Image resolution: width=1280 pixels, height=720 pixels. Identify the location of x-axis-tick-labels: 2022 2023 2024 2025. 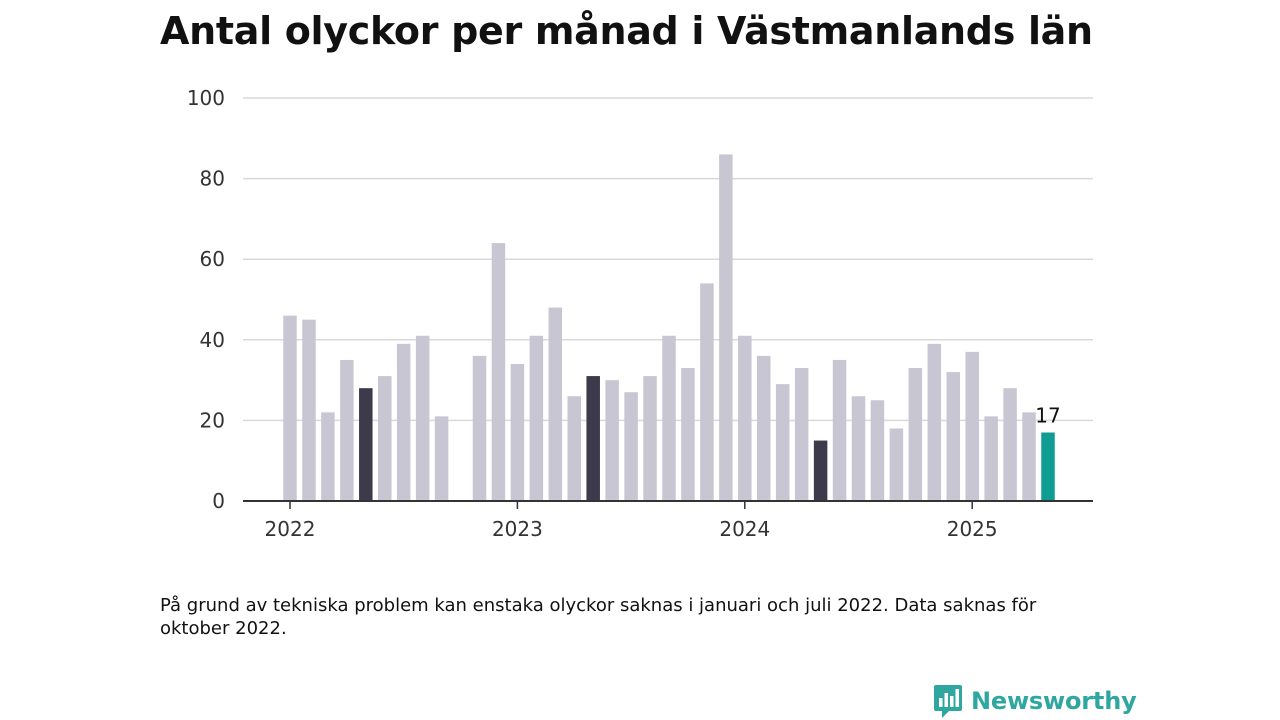
(631, 529).